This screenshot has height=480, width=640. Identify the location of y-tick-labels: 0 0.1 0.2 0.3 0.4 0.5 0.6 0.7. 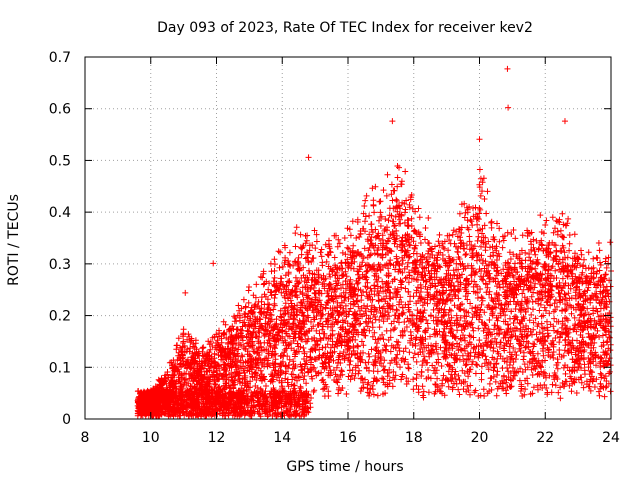
(60, 239).